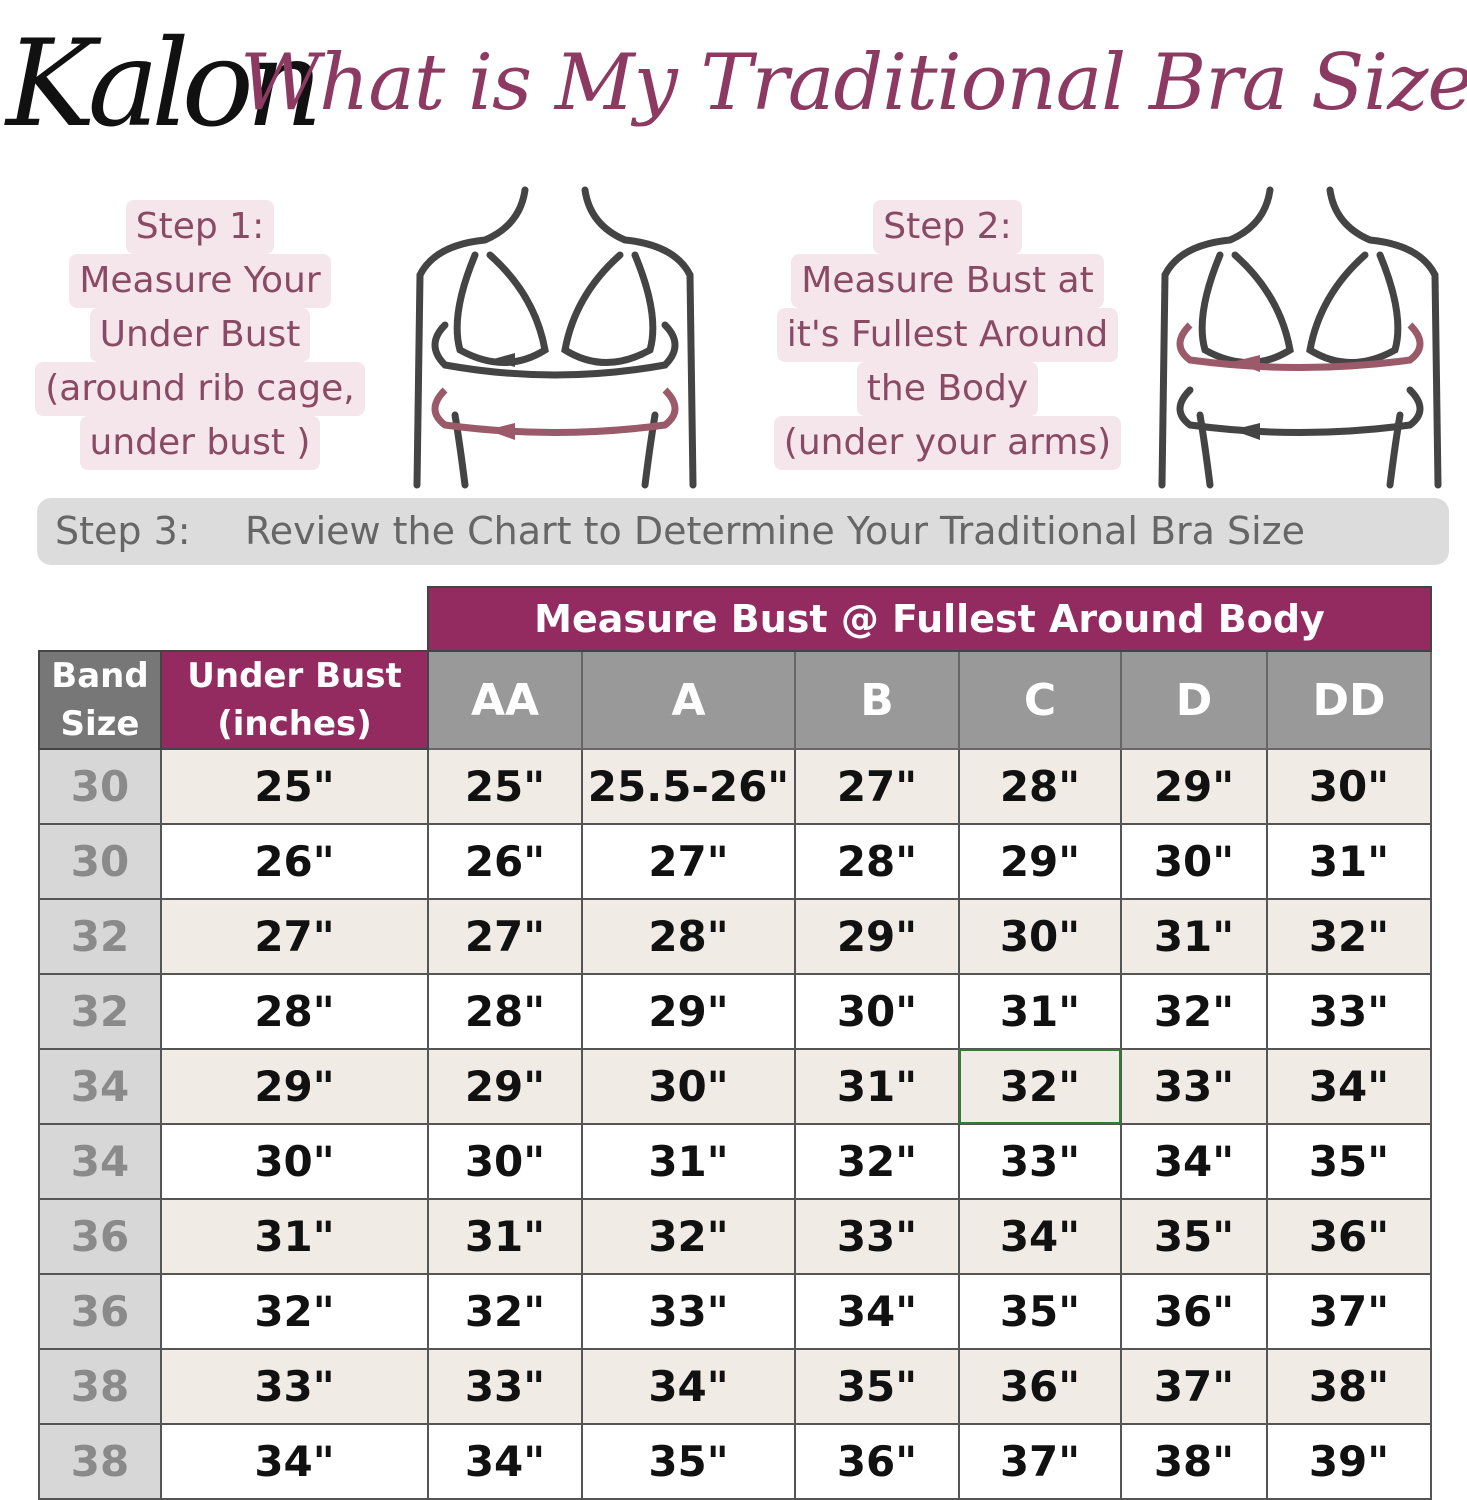 Image resolution: width=1467 pixels, height=1500 pixels. What do you see at coordinates (505, 1011) in the screenshot?
I see `cup-cell-aa: 28"` at bounding box center [505, 1011].